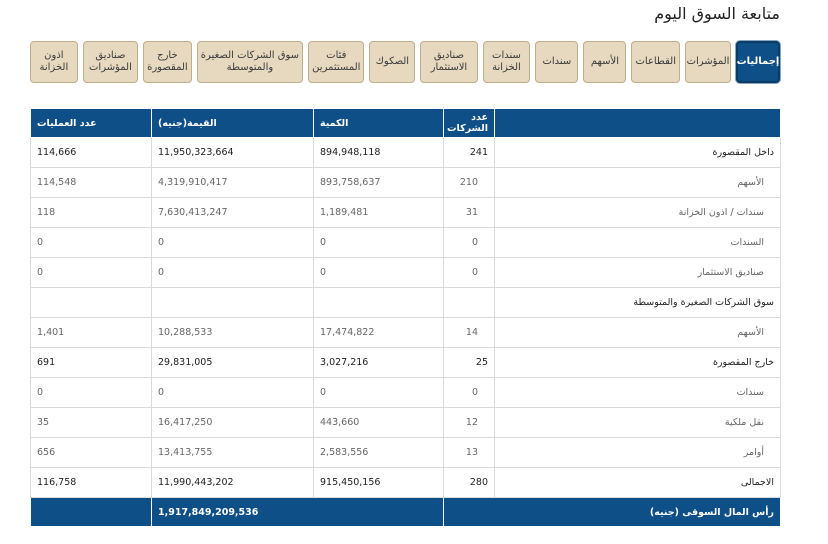 The image size is (828, 544). What do you see at coordinates (469, 362) in the screenshot?
I see `cell-companies: 25` at bounding box center [469, 362].